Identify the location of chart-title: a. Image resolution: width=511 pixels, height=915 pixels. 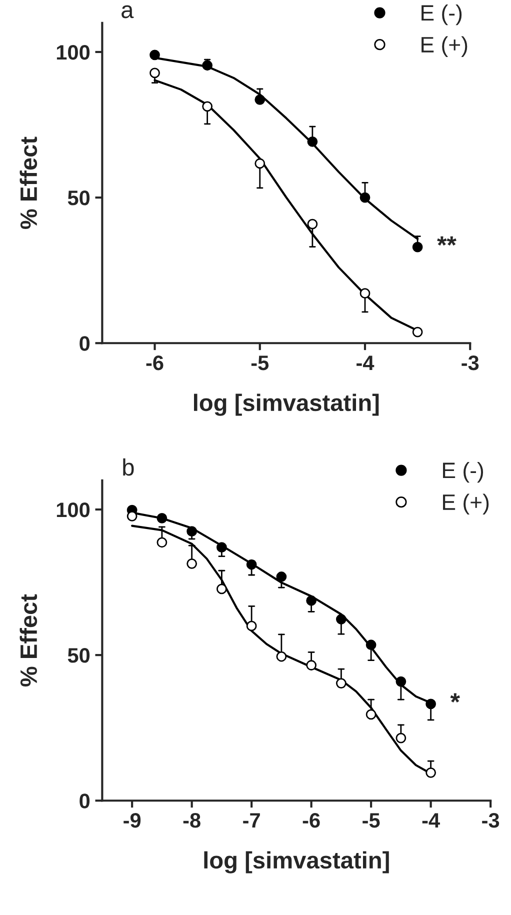
(128, 11).